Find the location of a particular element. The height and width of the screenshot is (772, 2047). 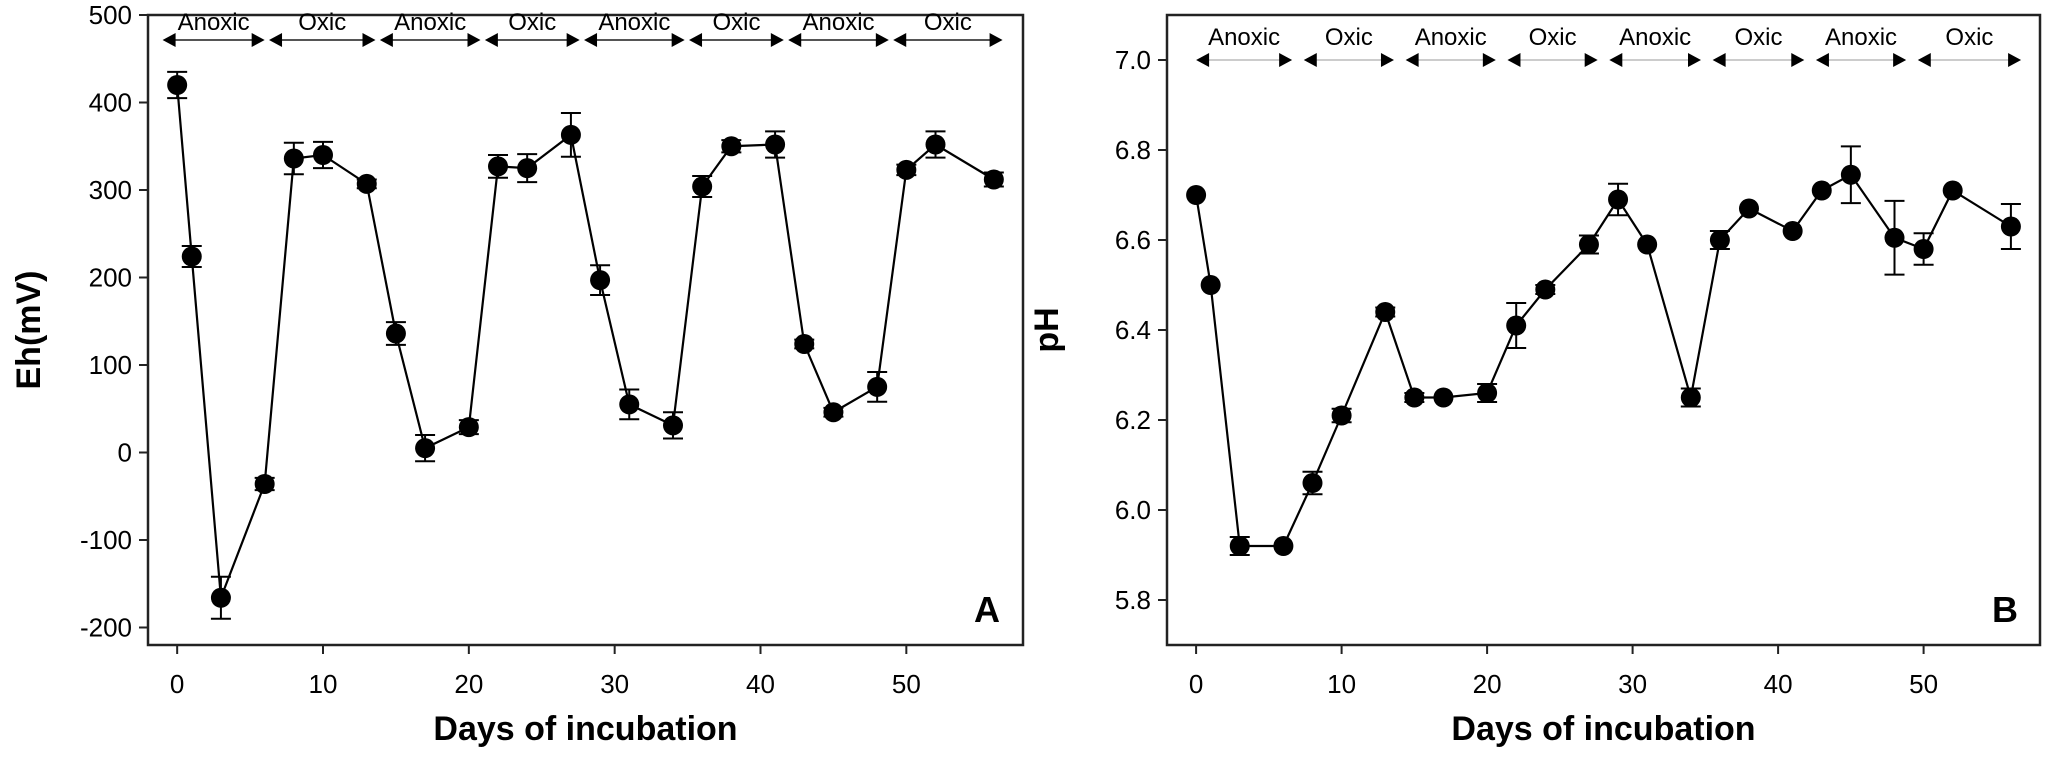

y-tick-label: 400 is located at coordinates (110, 103).